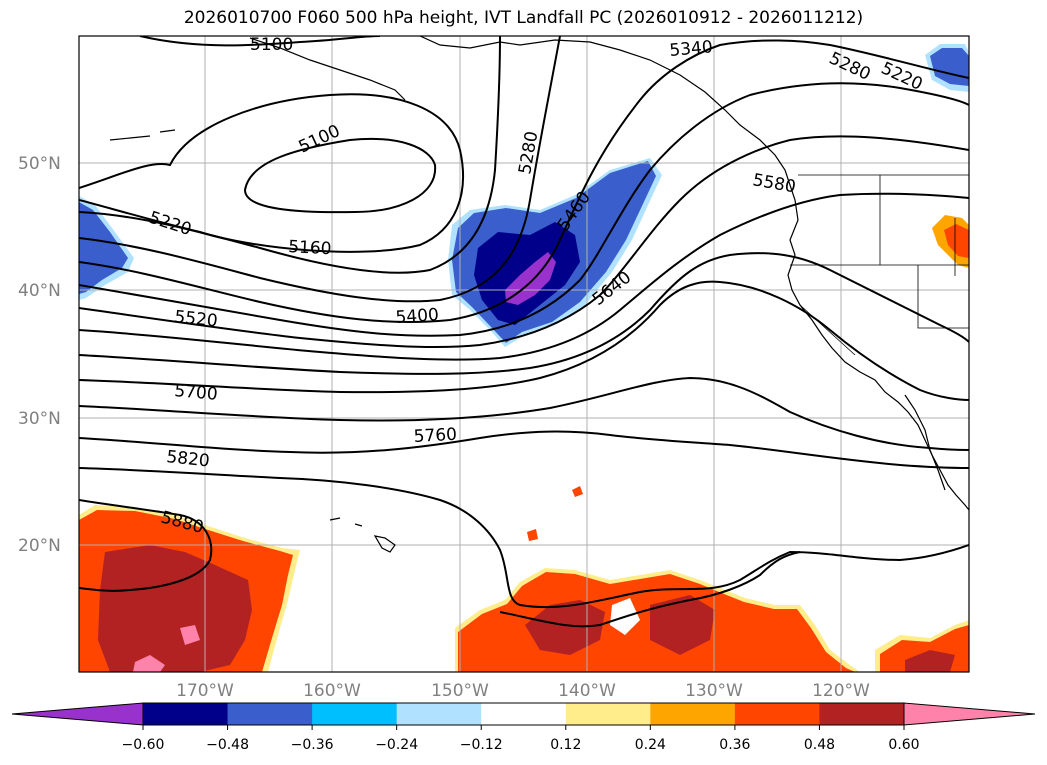 The height and width of the screenshot is (765, 1047). Describe the element at coordinates (196, 393) in the screenshot. I see `contour-label: 5700` at that location.